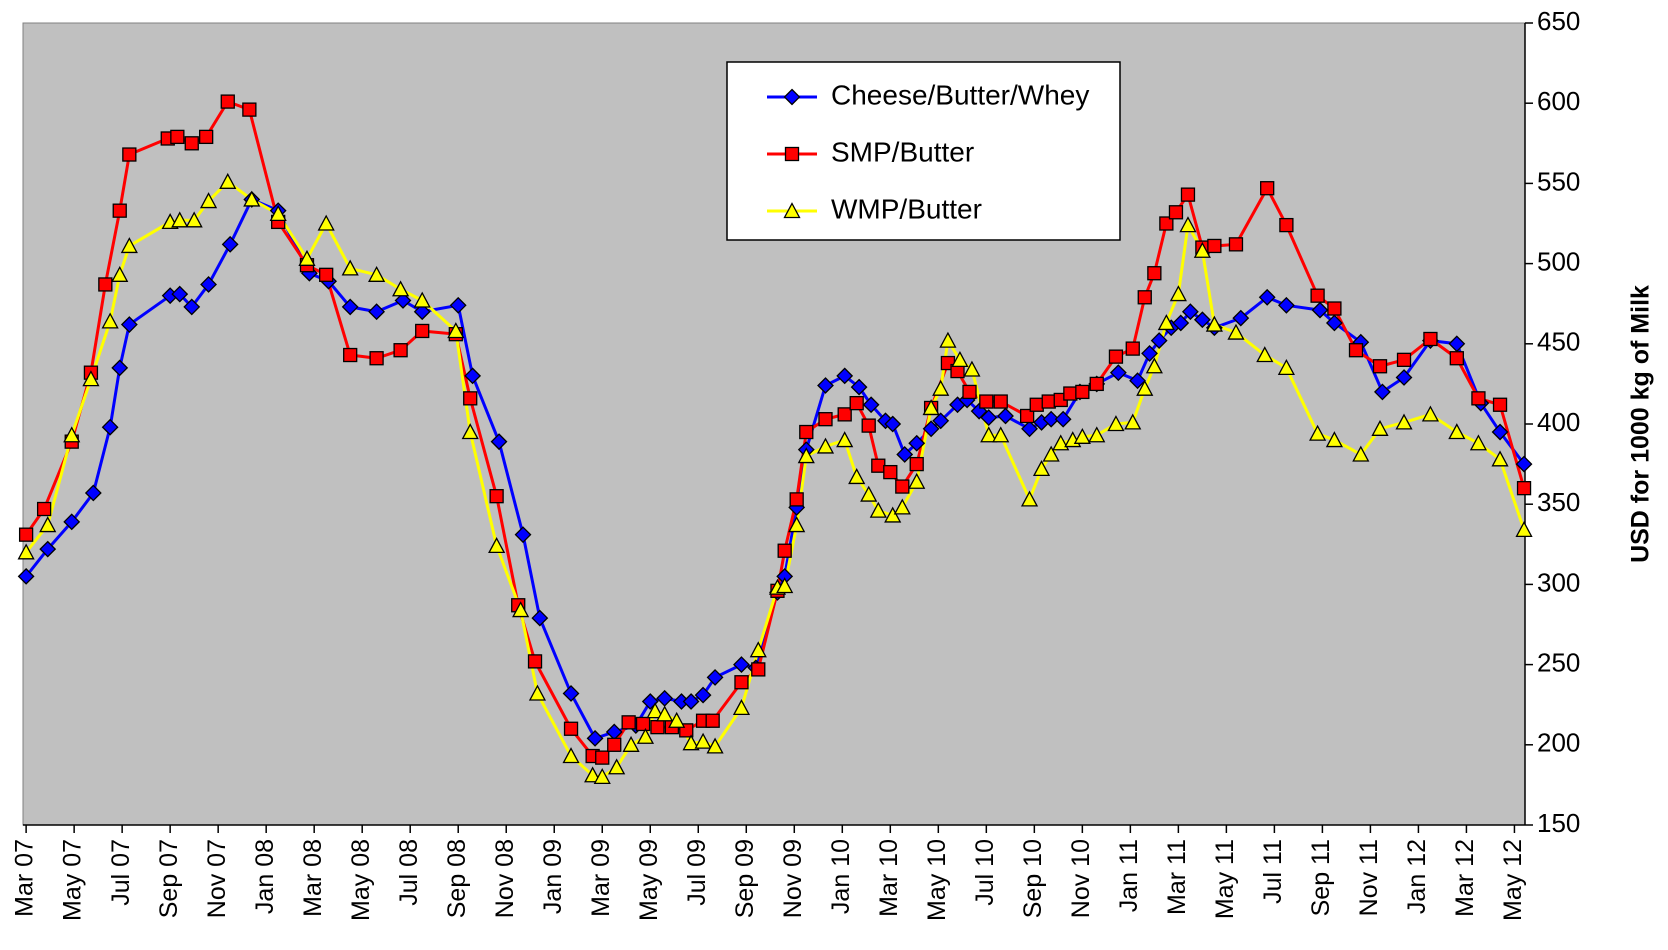  I want to click on y-tick-label: 550, so click(1558, 181).